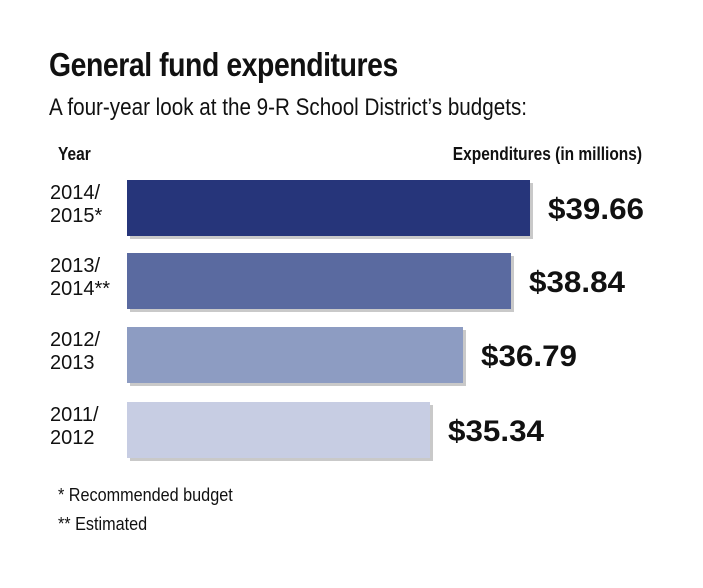 The width and height of the screenshot is (703, 588). What do you see at coordinates (80, 289) in the screenshot?
I see `year-label-1-line-1: 2014**` at bounding box center [80, 289].